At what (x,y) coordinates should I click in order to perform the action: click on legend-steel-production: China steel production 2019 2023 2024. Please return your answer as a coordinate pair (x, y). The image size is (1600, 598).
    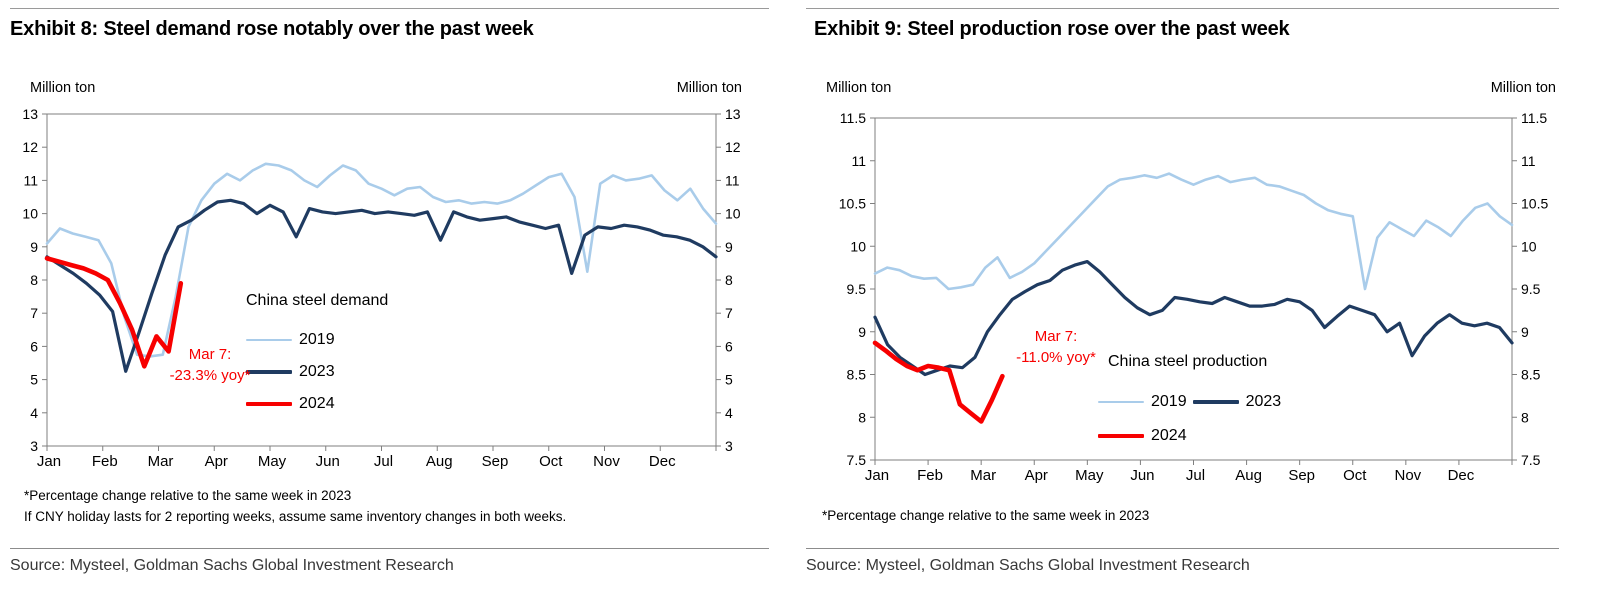
    Looking at the image, I should click on (1189, 403).